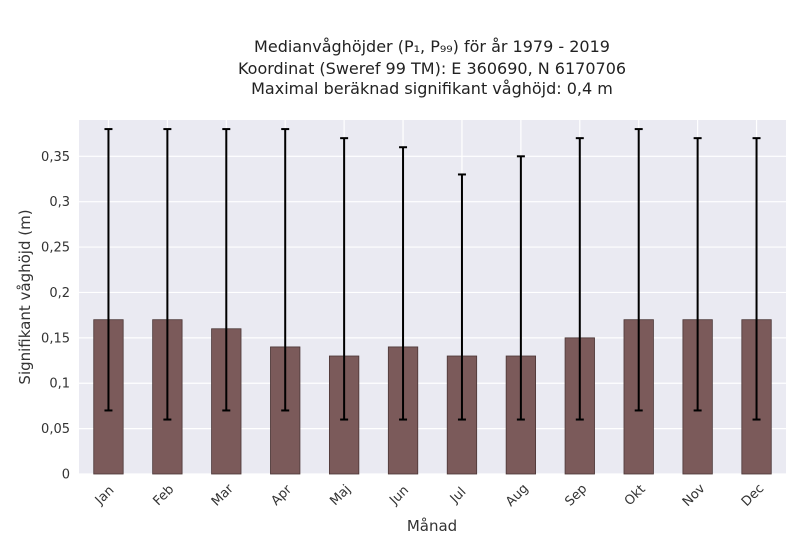 The height and width of the screenshot is (550, 800). Describe the element at coordinates (55, 316) in the screenshot. I see `y-axis-ticks: 0 0,05 0,1 0,15 0,2 0,25 0,3 0,35` at that location.